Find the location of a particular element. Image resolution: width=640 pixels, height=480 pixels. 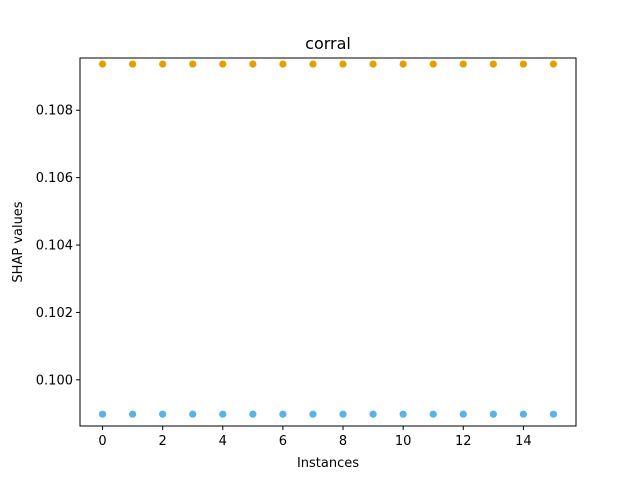

x-axis-label: Instances is located at coordinates (328, 463).